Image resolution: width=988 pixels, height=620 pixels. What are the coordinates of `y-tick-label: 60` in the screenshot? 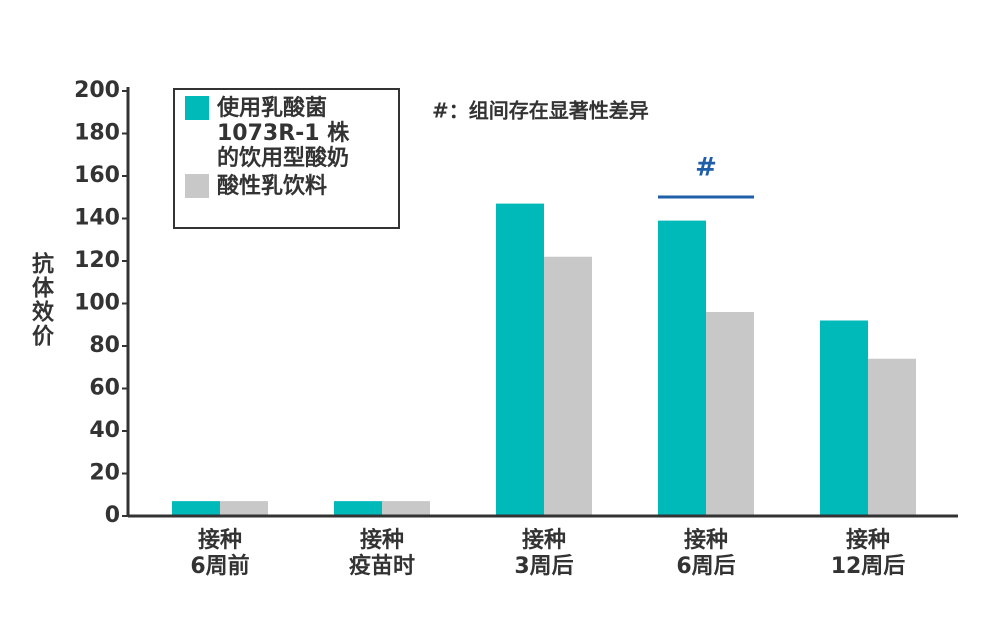 It's located at (104, 388).